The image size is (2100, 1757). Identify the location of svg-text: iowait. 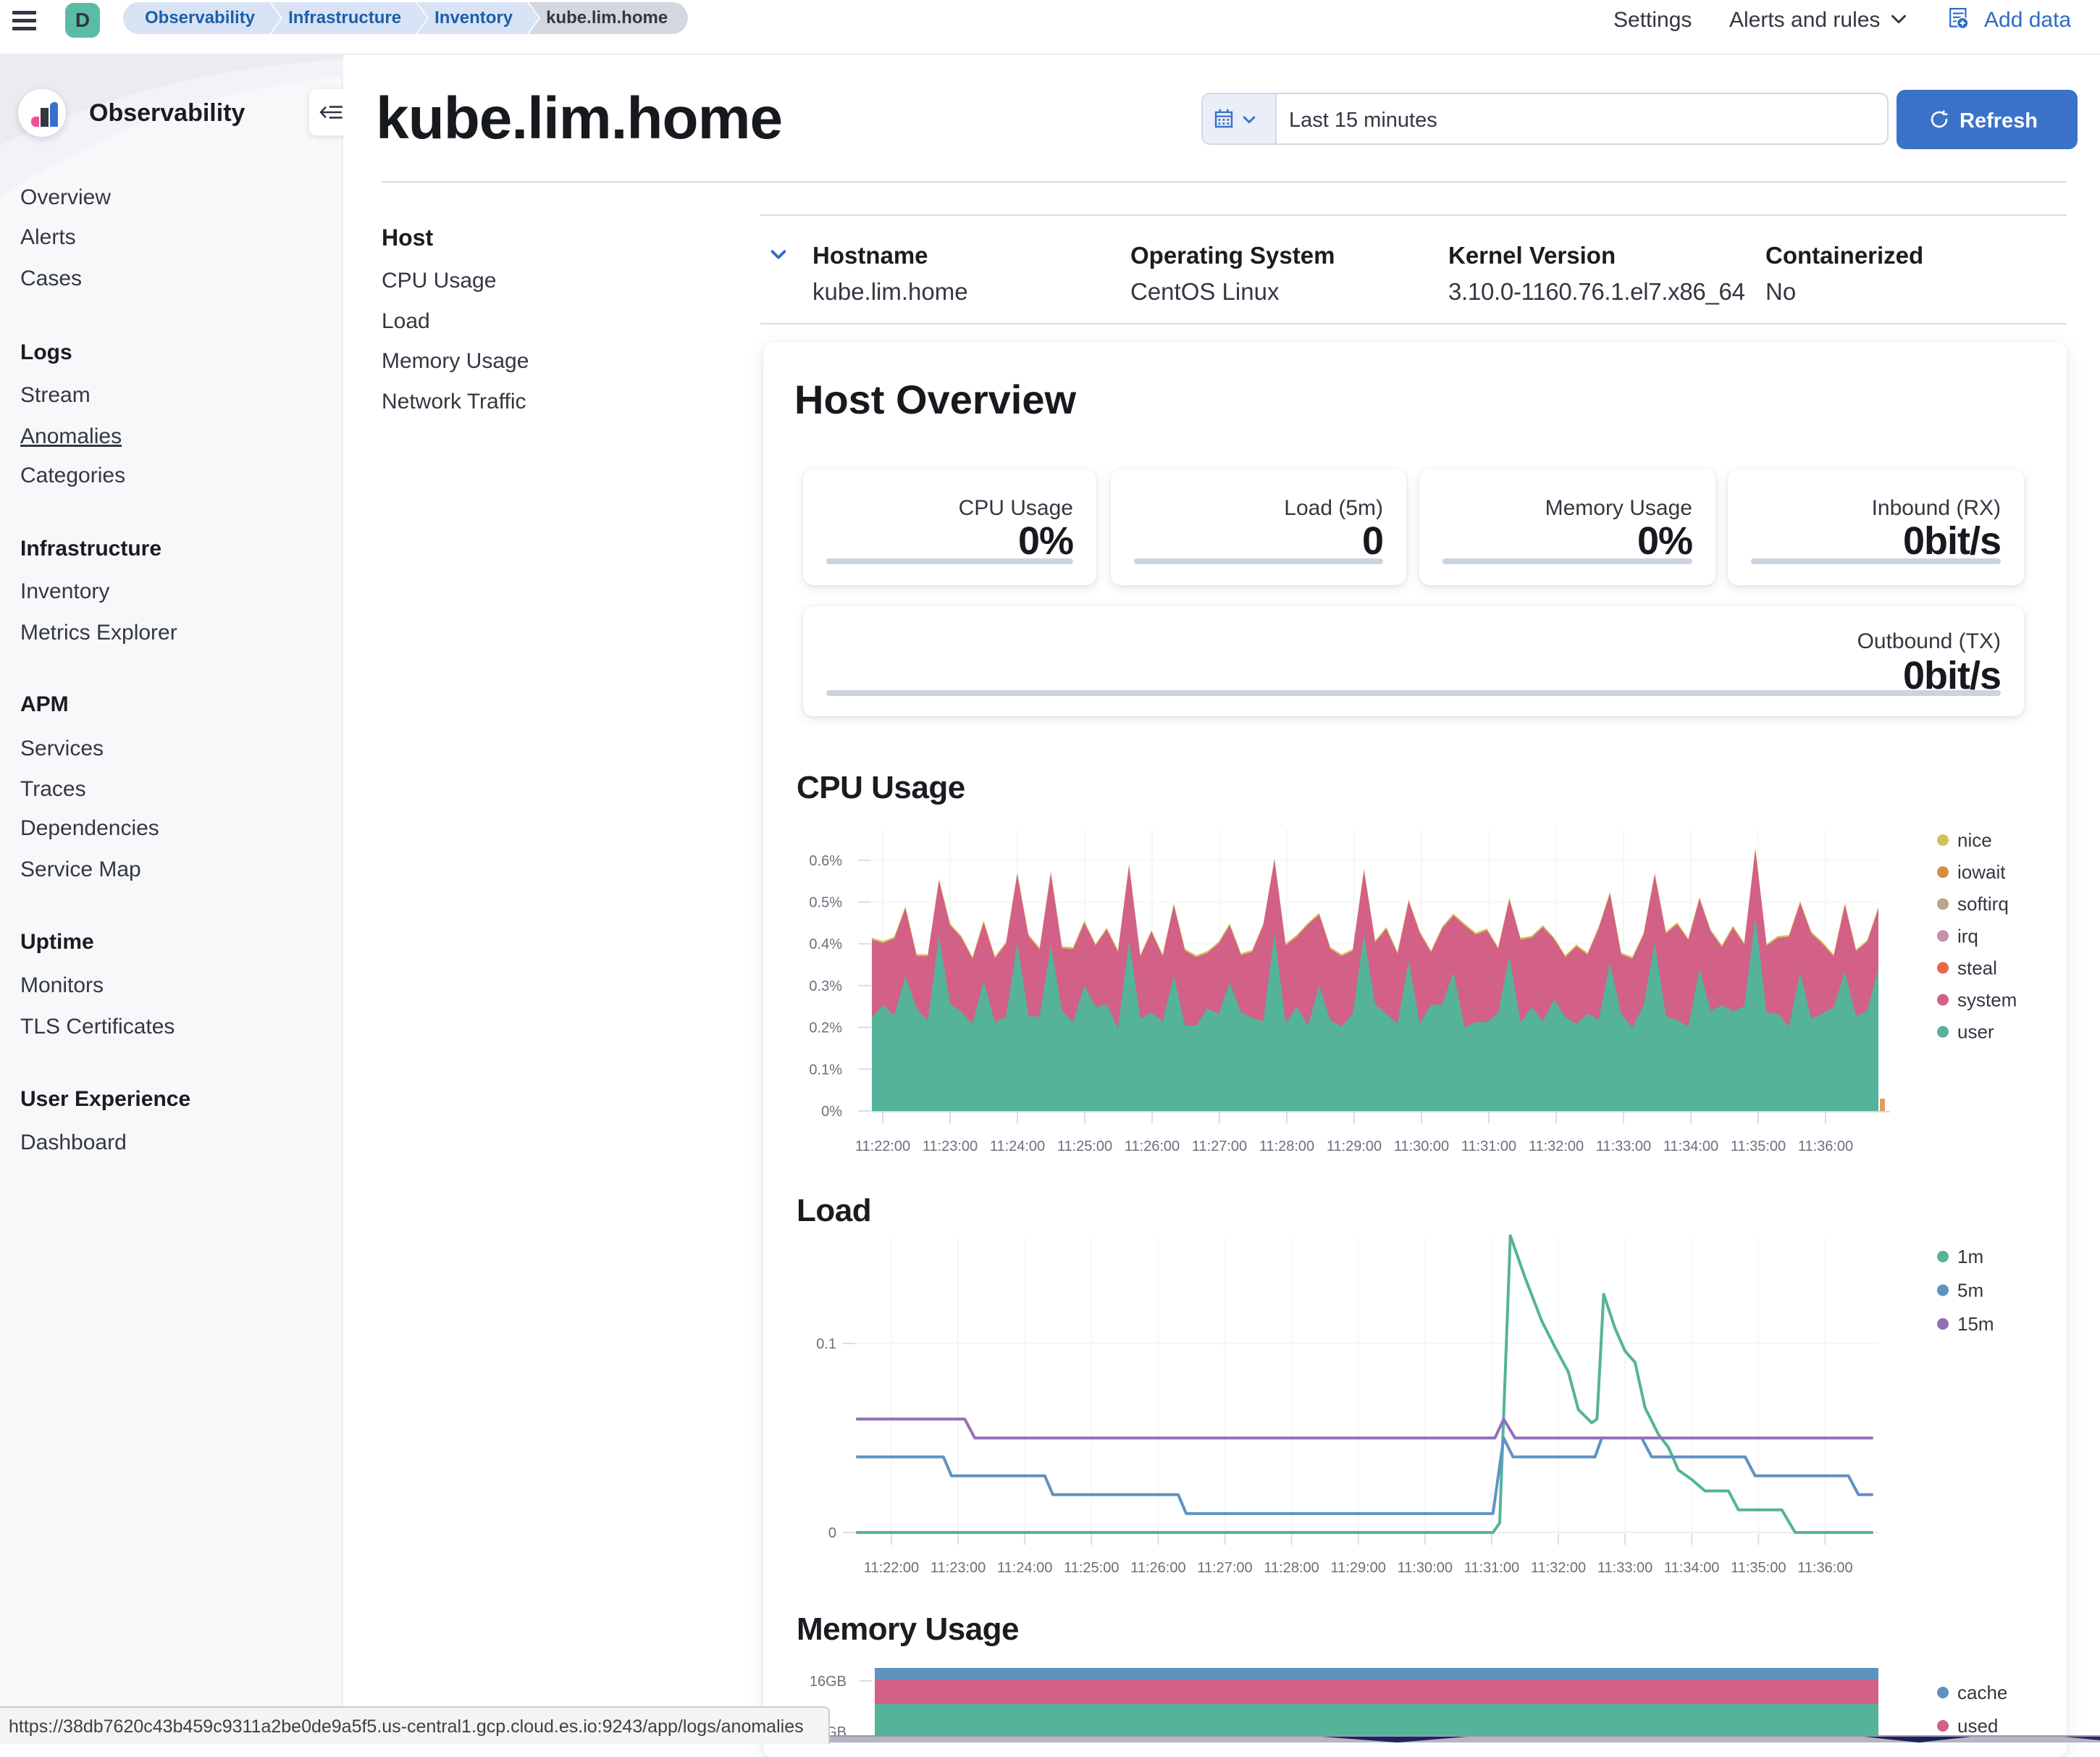
(1981, 872).